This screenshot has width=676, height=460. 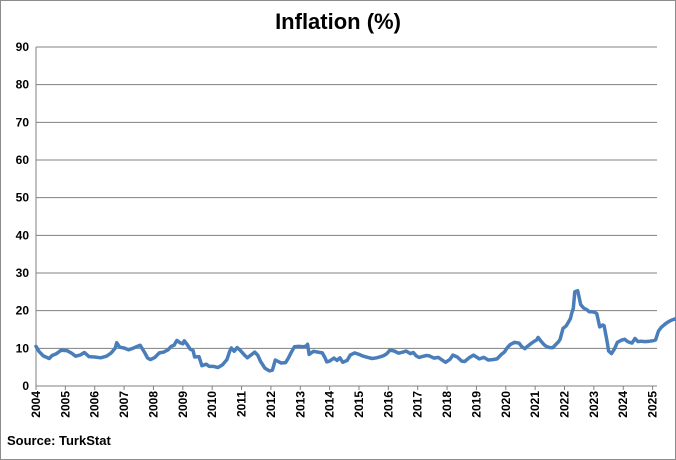 What do you see at coordinates (447, 404) in the screenshot?
I see `x-tick-label: 2018` at bounding box center [447, 404].